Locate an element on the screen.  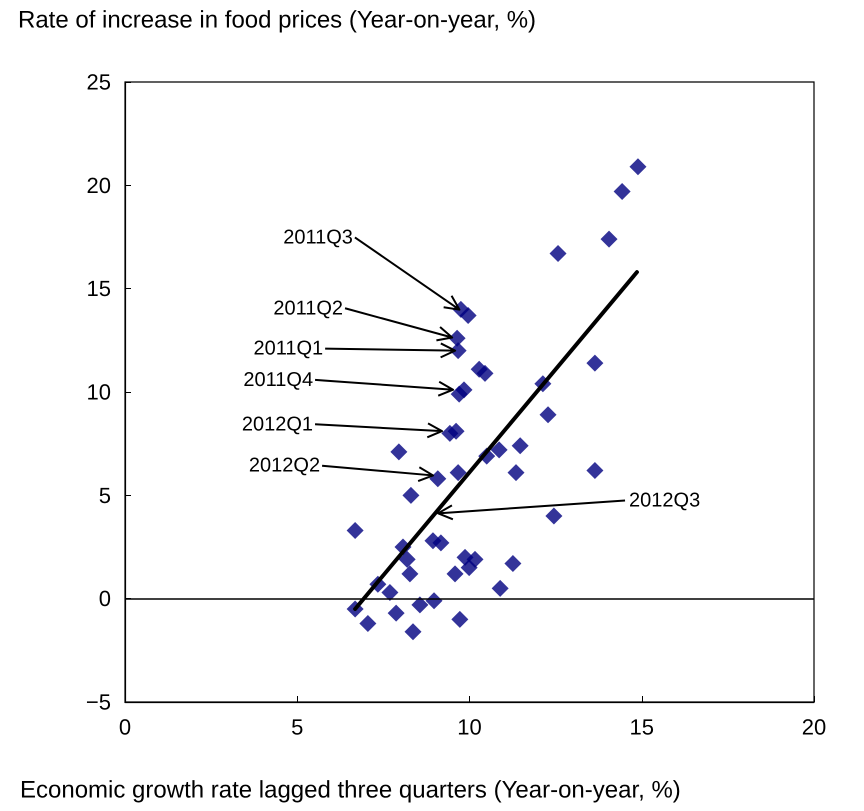
annotation: 2011Q1 is located at coordinates (288, 349).